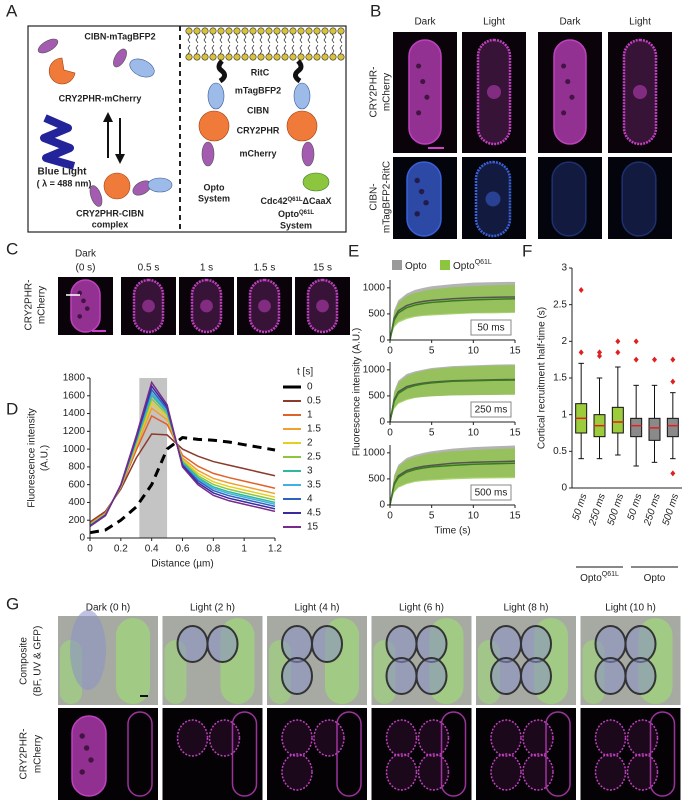  What do you see at coordinates (421, 608) in the screenshot?
I see `column-header: Light (6 h)` at bounding box center [421, 608].